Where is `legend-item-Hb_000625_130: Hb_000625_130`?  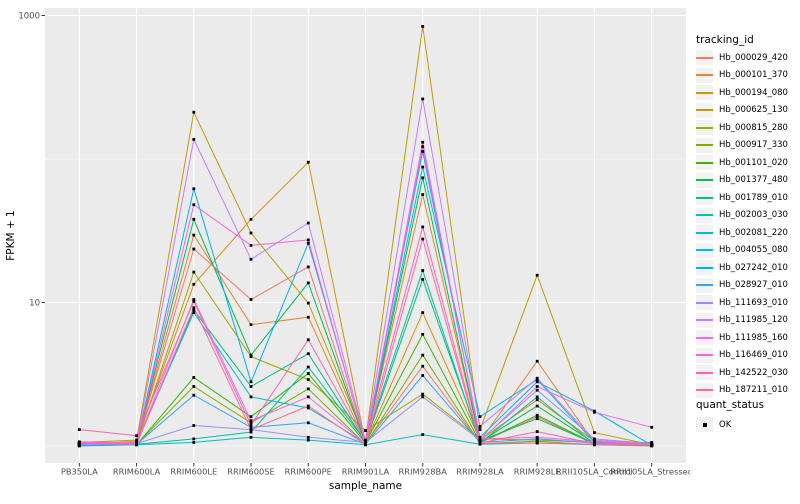
legend-item-Hb_000625_130: Hb_000625_130 is located at coordinates (742, 111).